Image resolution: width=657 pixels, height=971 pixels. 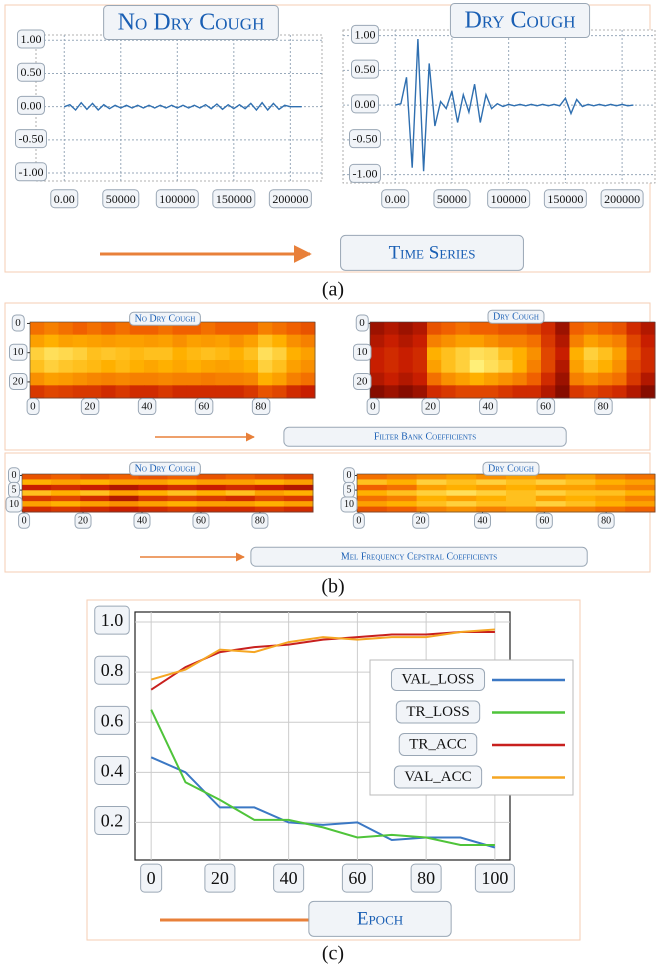 I want to click on x-tick-label: 200000, so click(x=290, y=199).